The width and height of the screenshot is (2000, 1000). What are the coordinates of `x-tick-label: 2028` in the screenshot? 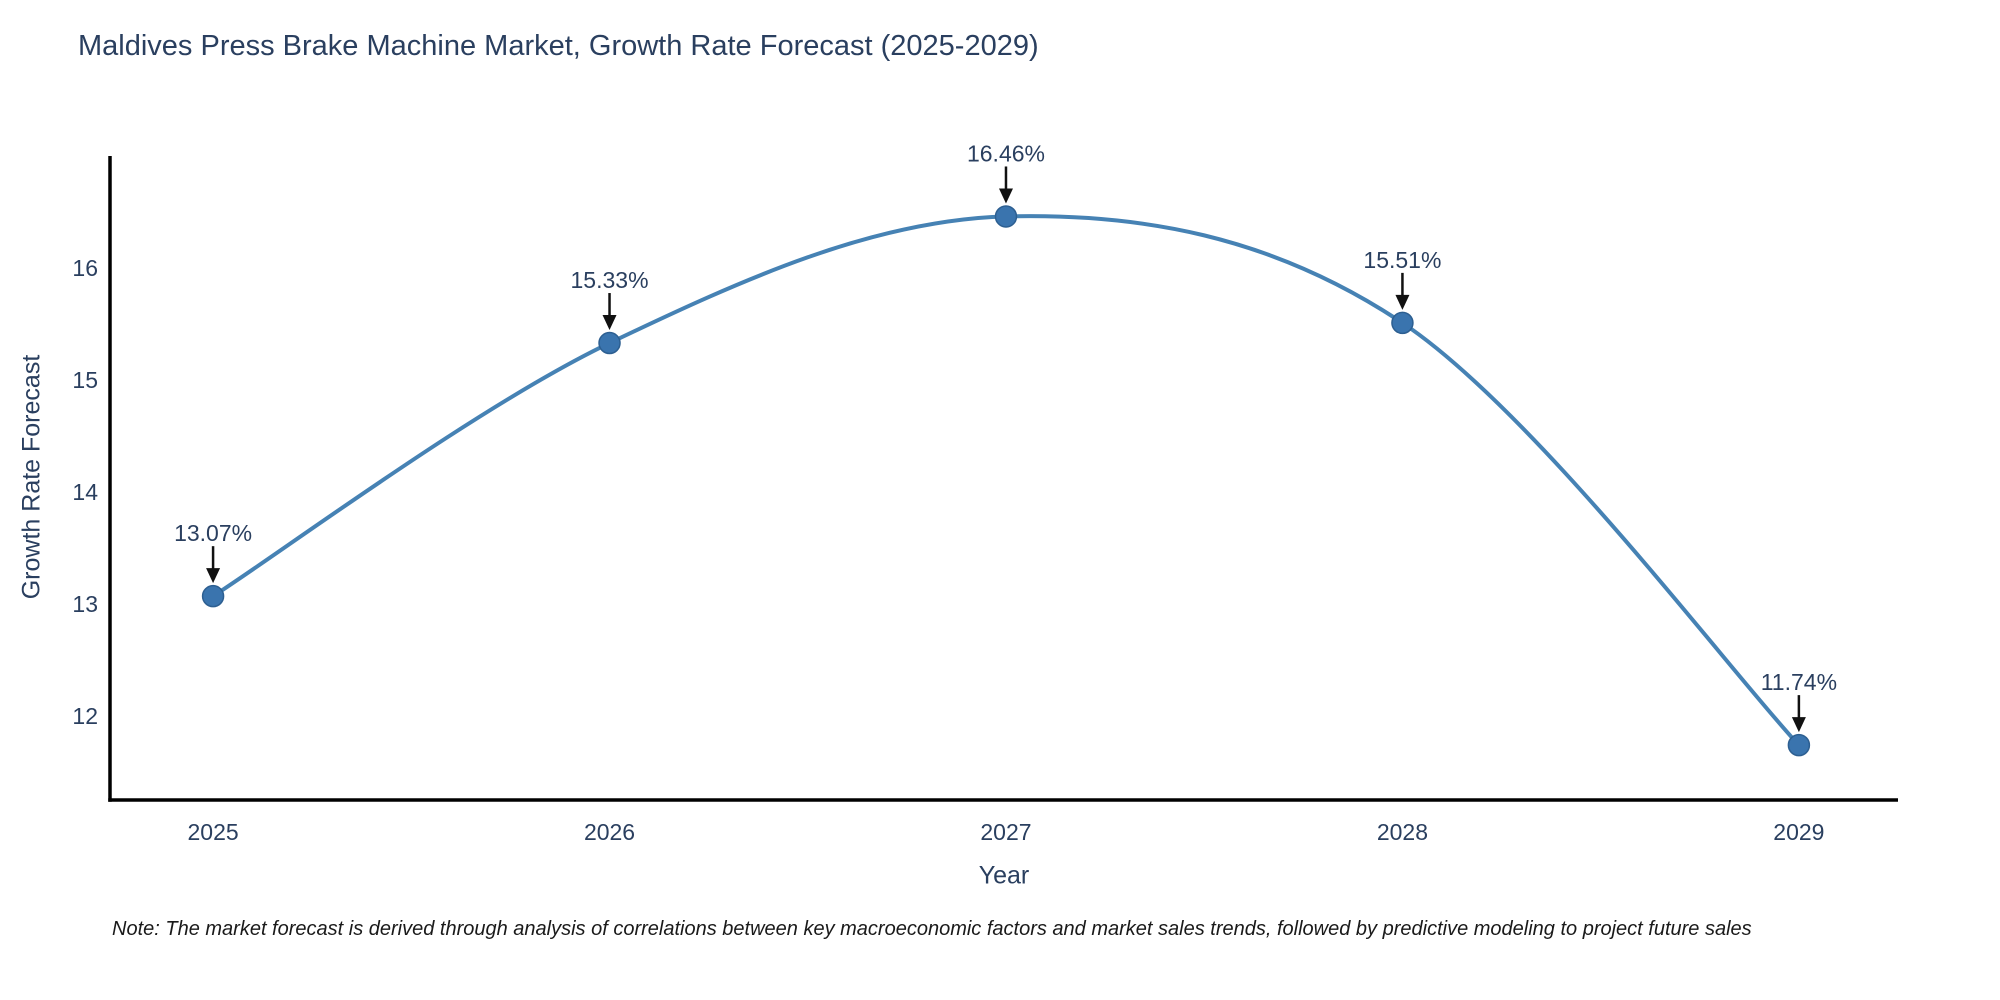 It's located at (1402, 832).